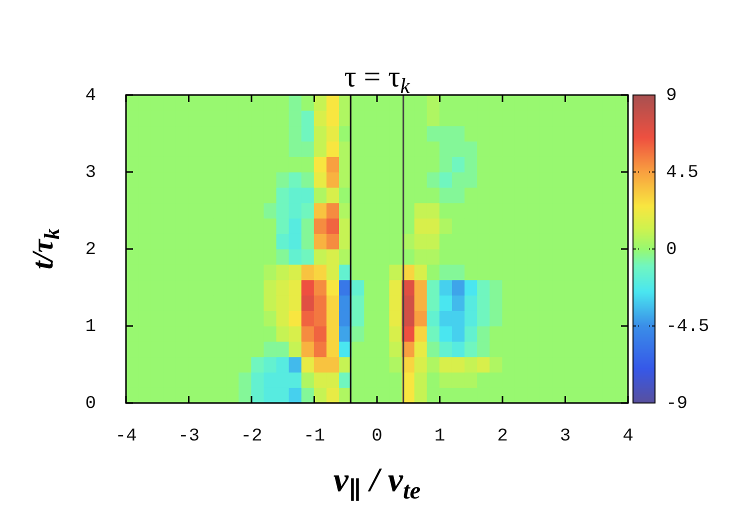 The height and width of the screenshot is (525, 750). What do you see at coordinates (377, 483) in the screenshot?
I see `x-axis-title: v$_{∥}$ / v$_{te}$` at bounding box center [377, 483].